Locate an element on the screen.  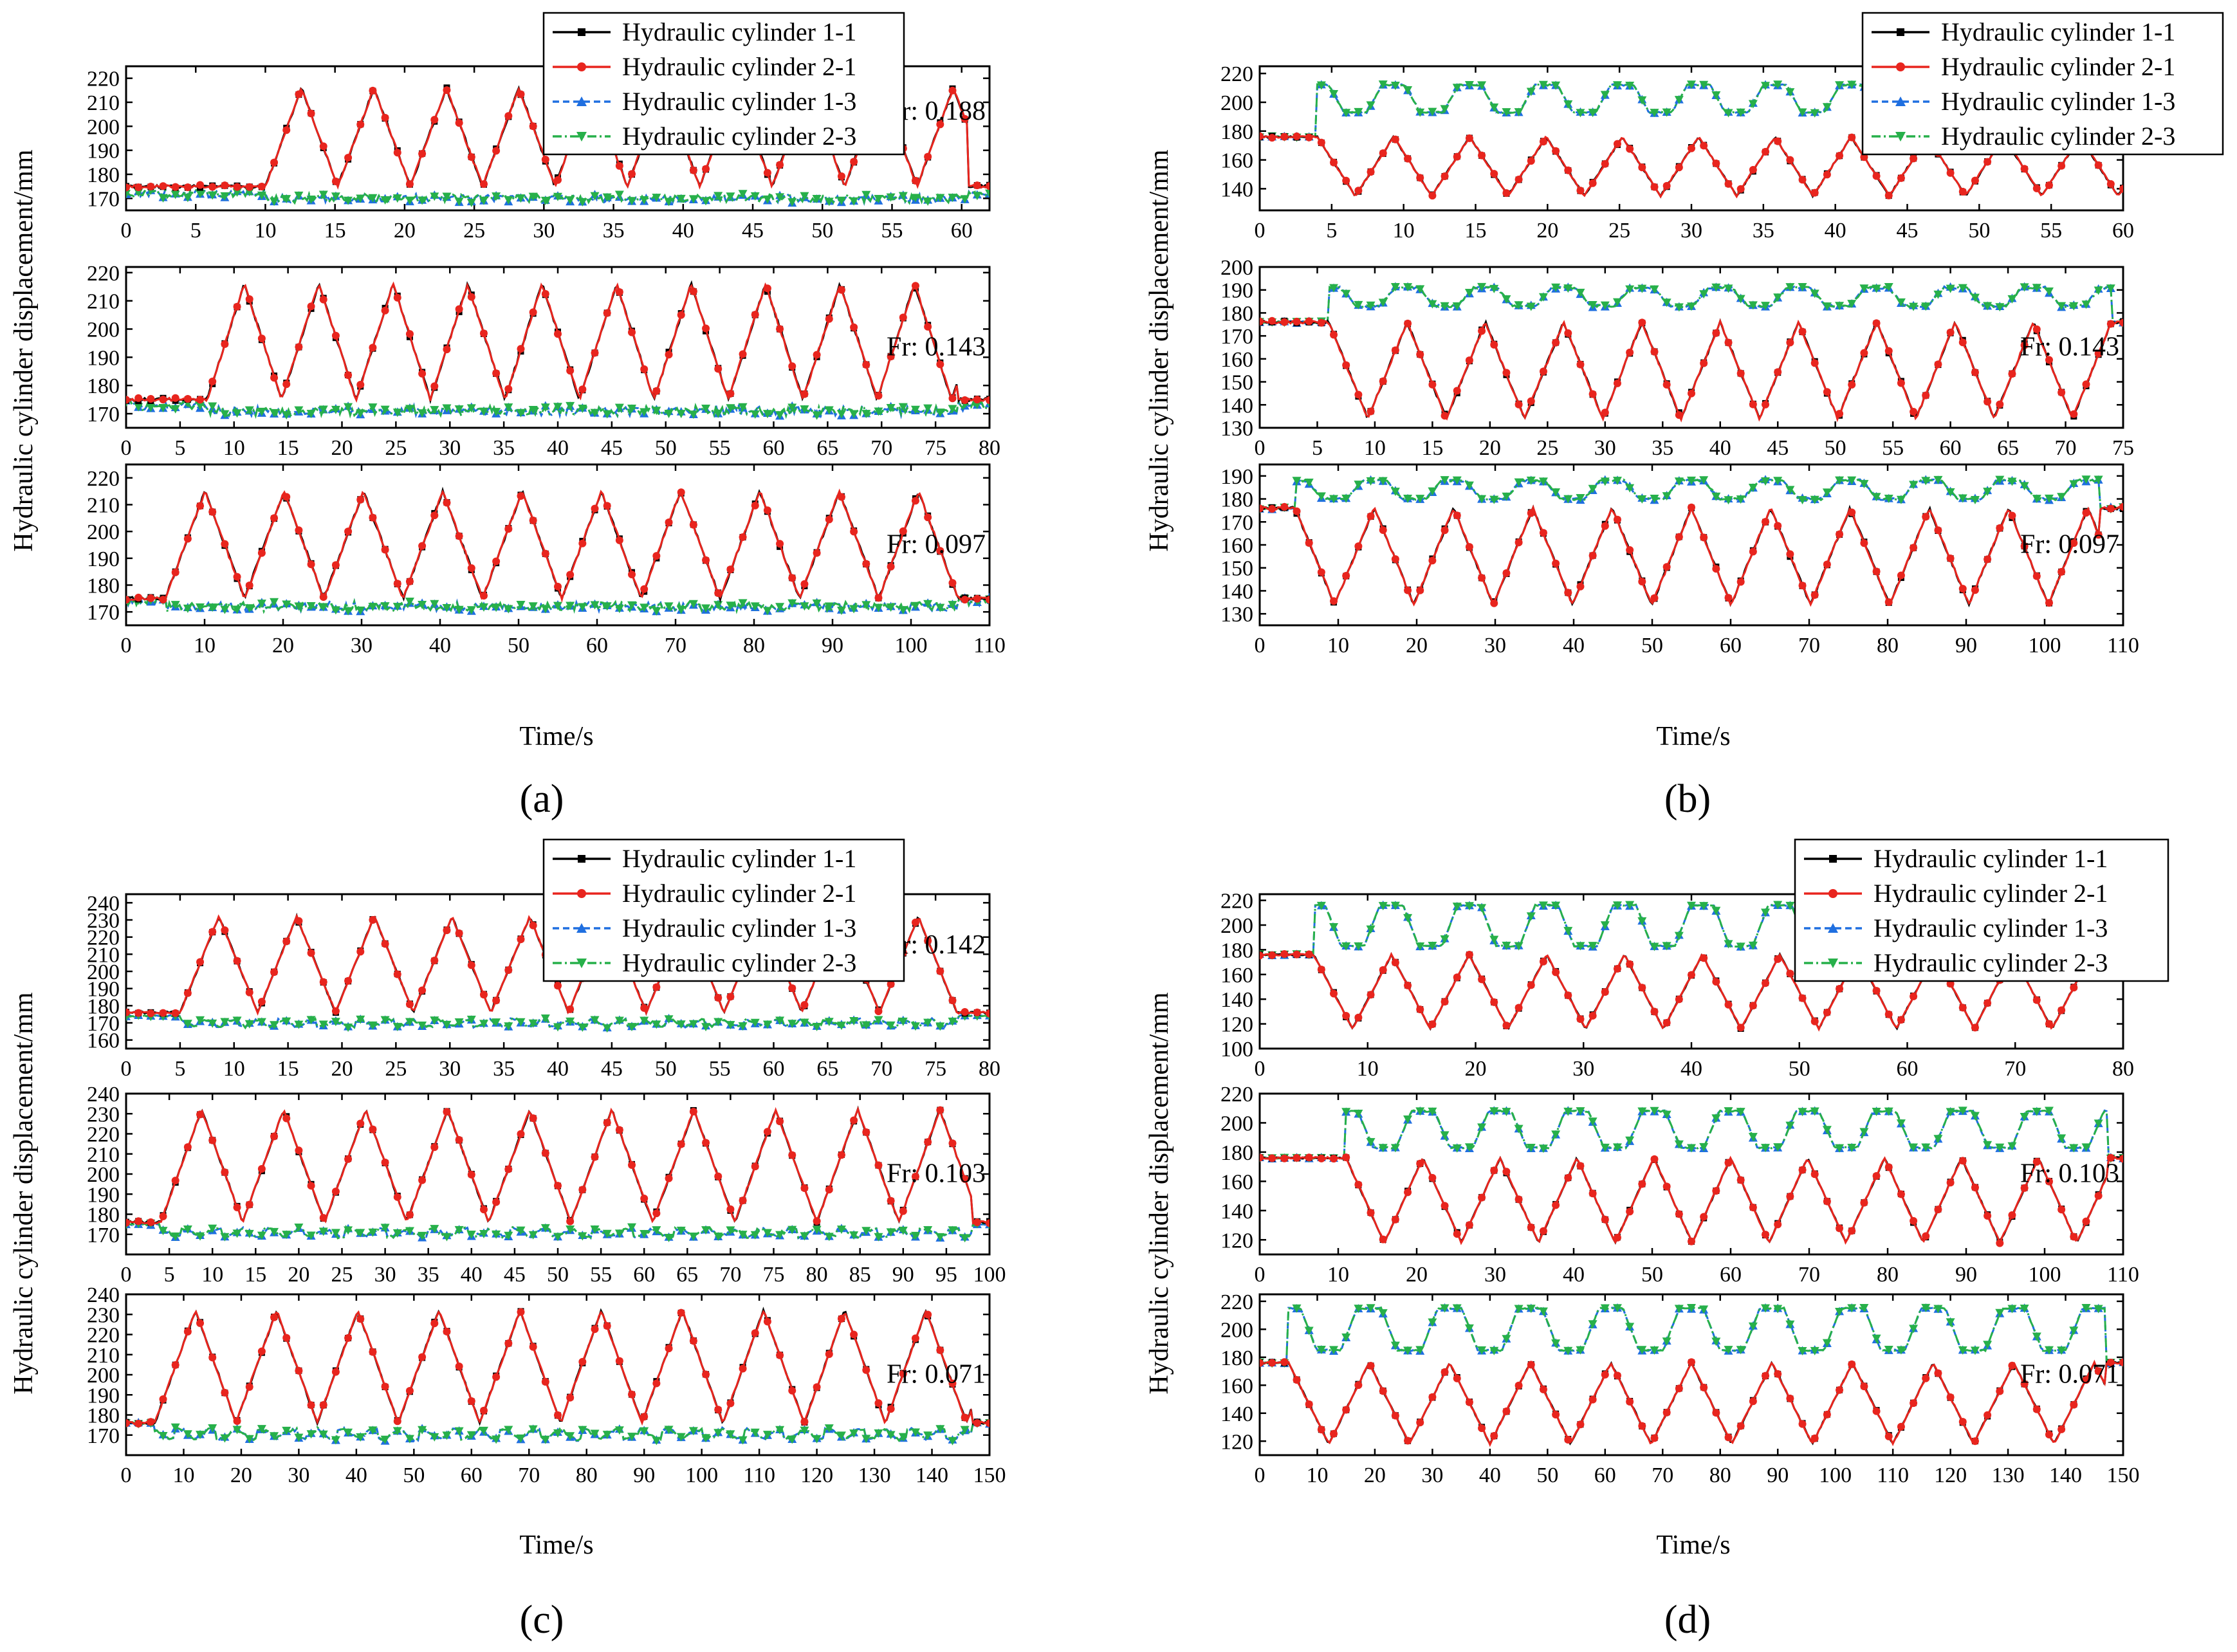
legend-label: Hydraulic cylinder 1-3 is located at coordinates (739, 101).